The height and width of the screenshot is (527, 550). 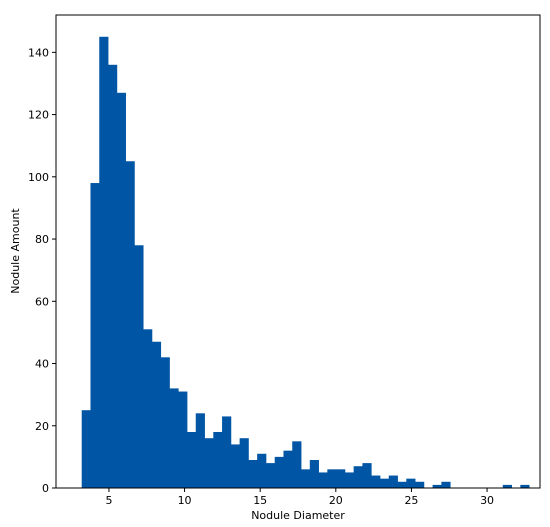 What do you see at coordinates (487, 500) in the screenshot?
I see `x-tick-label: 30` at bounding box center [487, 500].